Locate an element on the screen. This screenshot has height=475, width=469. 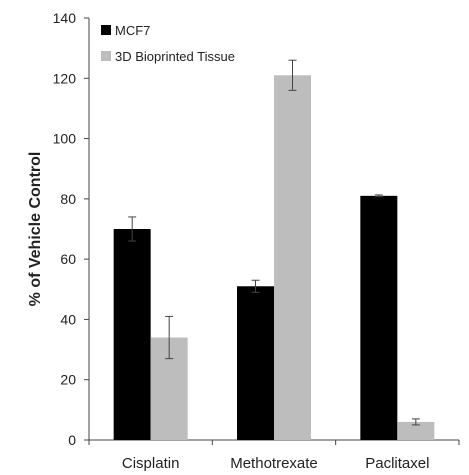
legend: MCF7 3D Bioprinted Tissue is located at coordinates (168, 43).